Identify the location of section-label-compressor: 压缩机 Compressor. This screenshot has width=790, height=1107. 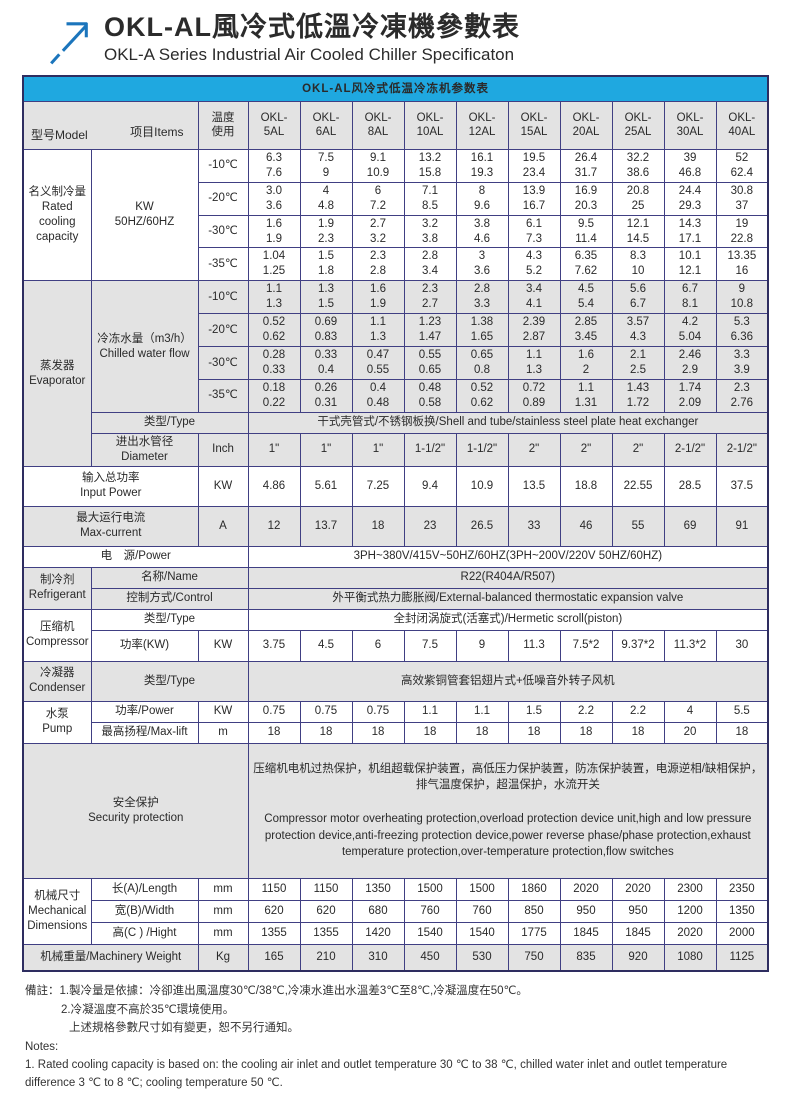
(57, 635).